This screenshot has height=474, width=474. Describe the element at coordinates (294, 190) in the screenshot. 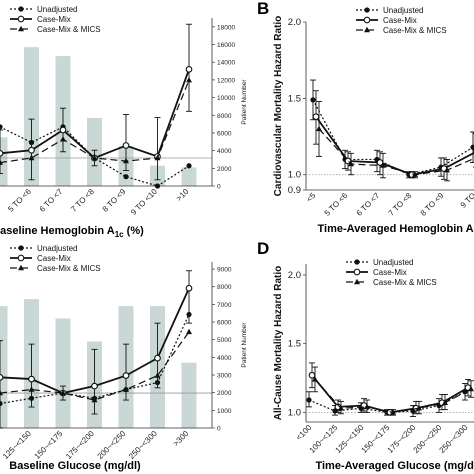

I see `y-tick-label: 0.9` at that location.